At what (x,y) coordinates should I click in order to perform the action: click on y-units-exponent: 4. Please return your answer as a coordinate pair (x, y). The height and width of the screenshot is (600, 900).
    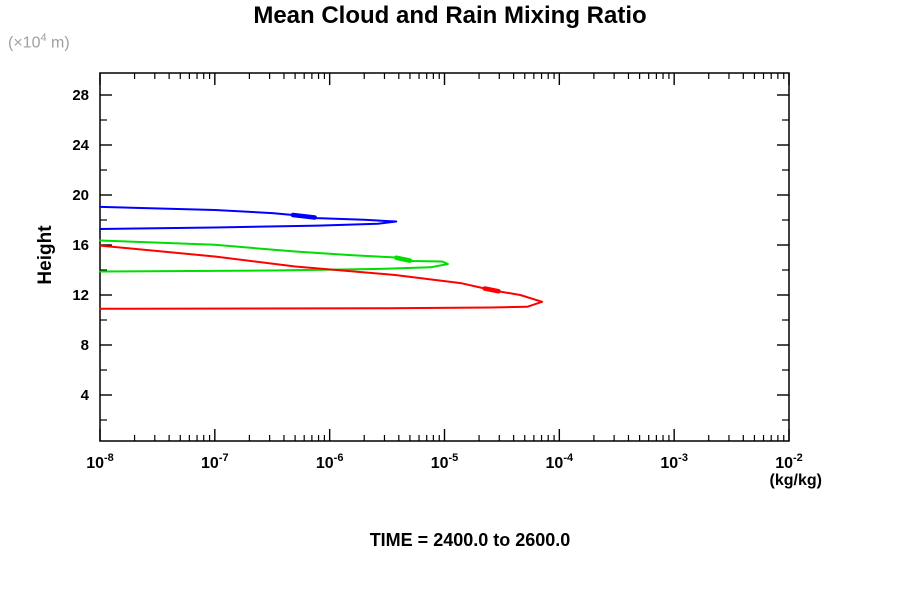
    Looking at the image, I should click on (43, 38).